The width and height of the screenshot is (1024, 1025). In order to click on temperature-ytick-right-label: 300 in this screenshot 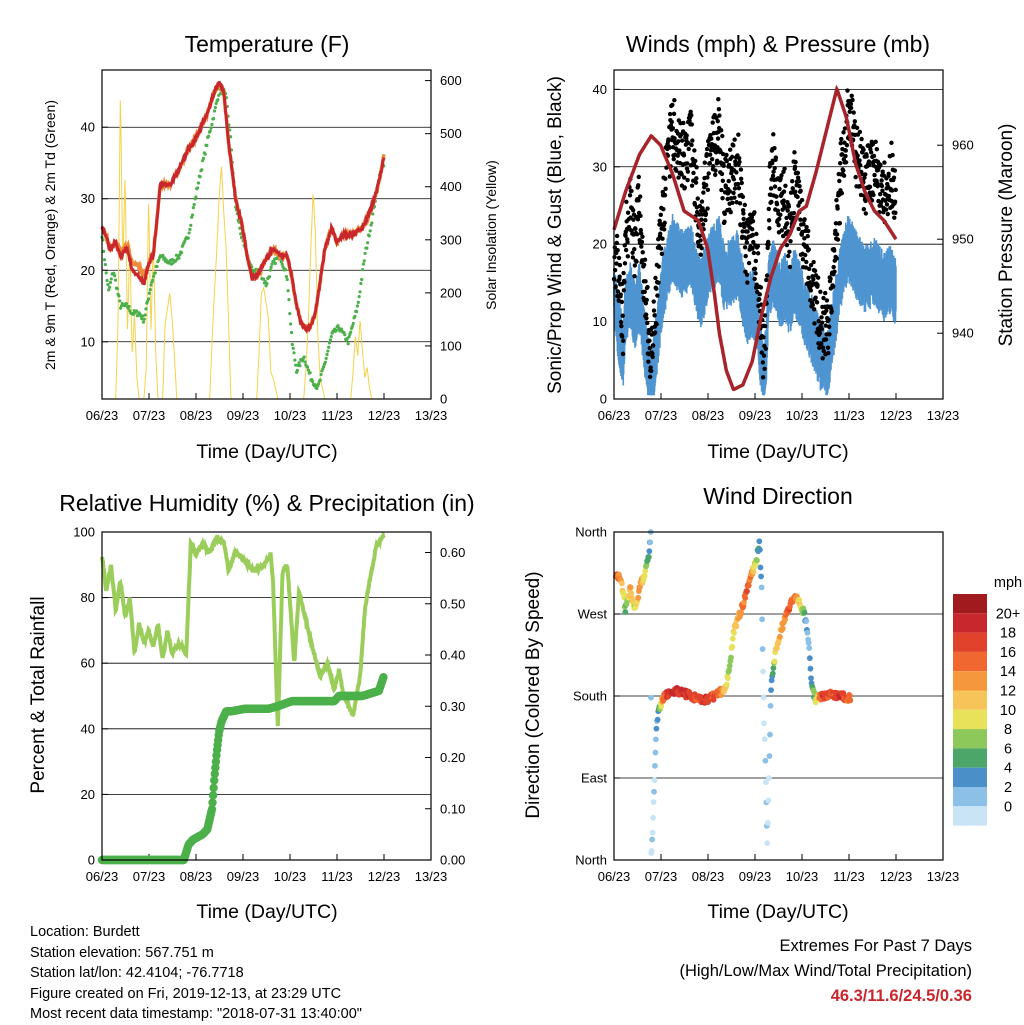, I will do `click(451, 239)`.